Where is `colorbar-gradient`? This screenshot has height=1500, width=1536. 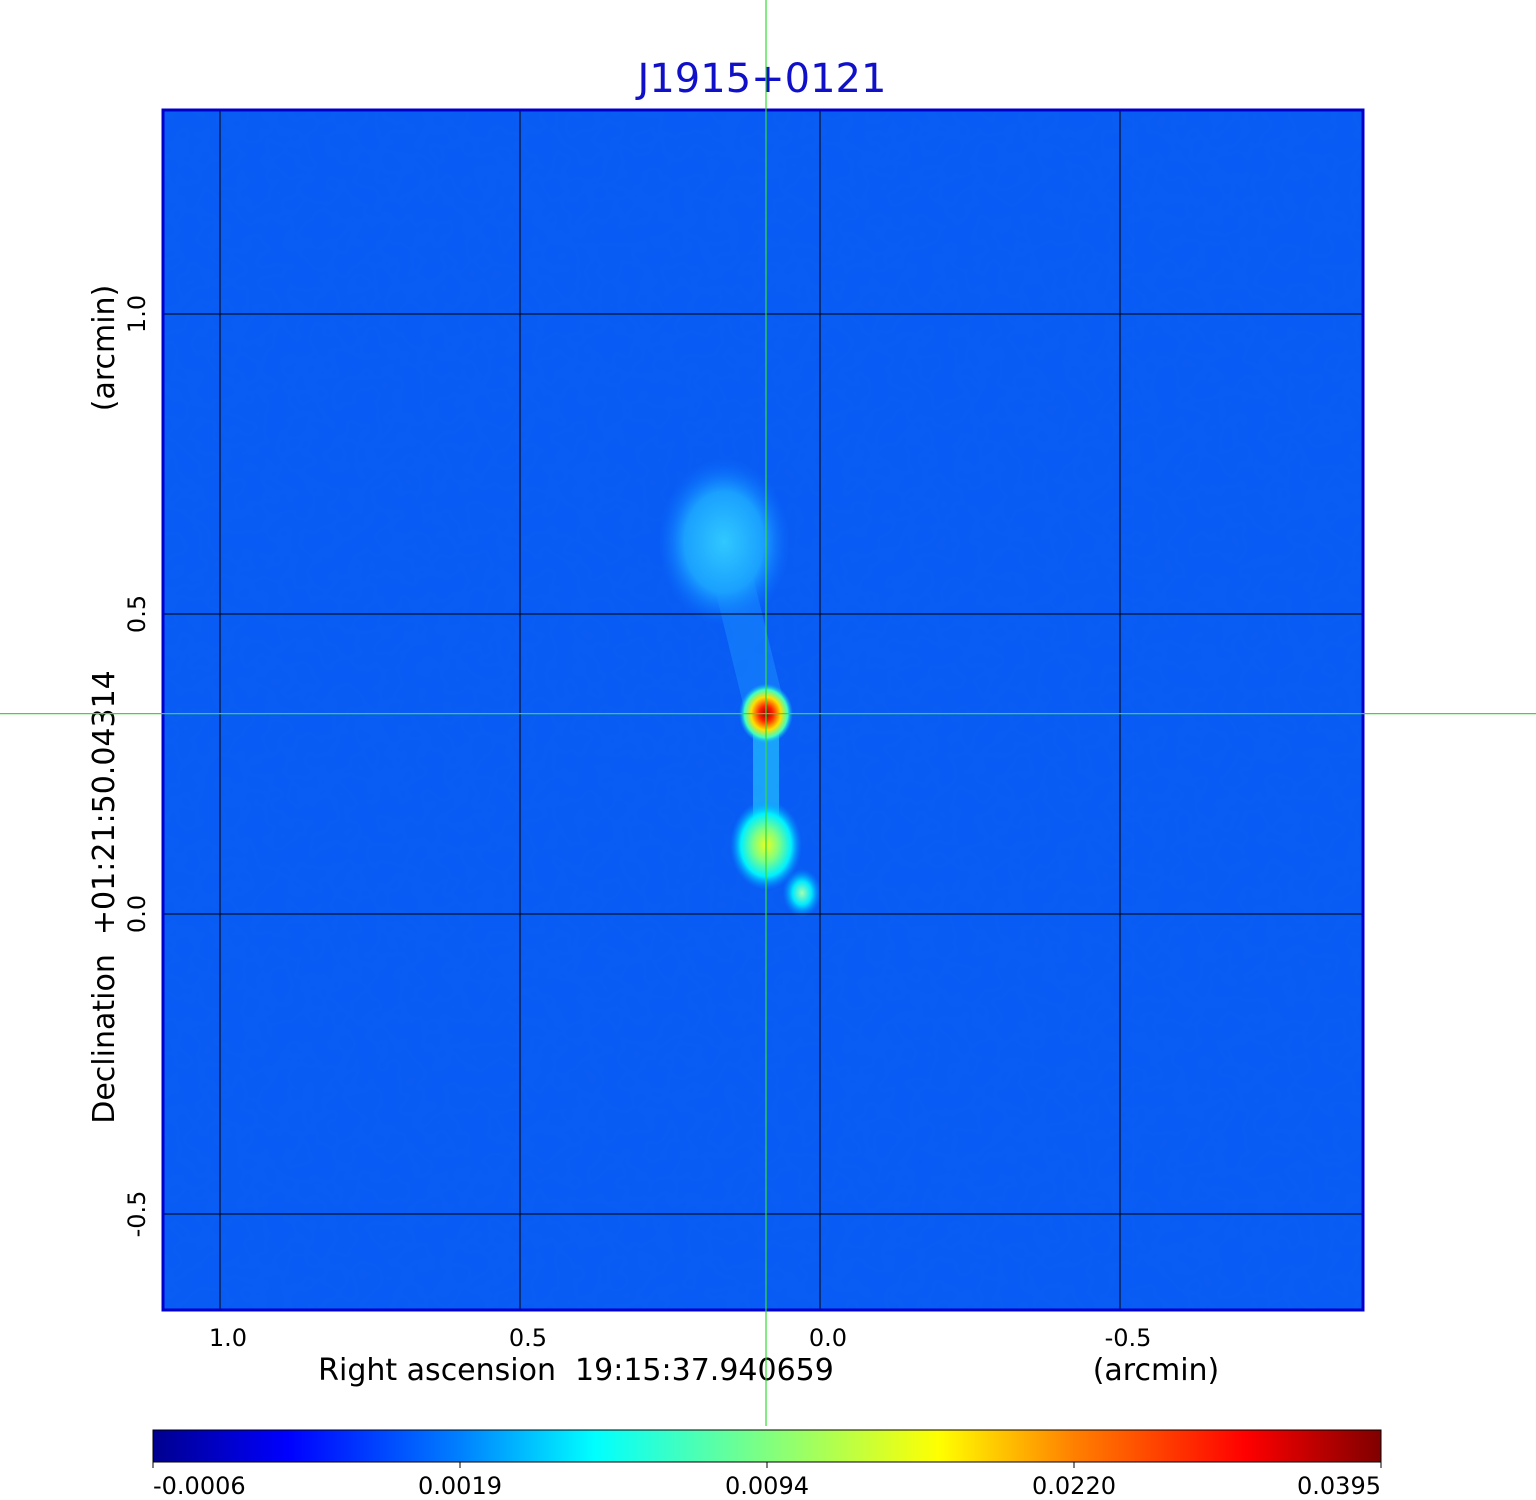
colorbar-gradient is located at coordinates (767, 1446).